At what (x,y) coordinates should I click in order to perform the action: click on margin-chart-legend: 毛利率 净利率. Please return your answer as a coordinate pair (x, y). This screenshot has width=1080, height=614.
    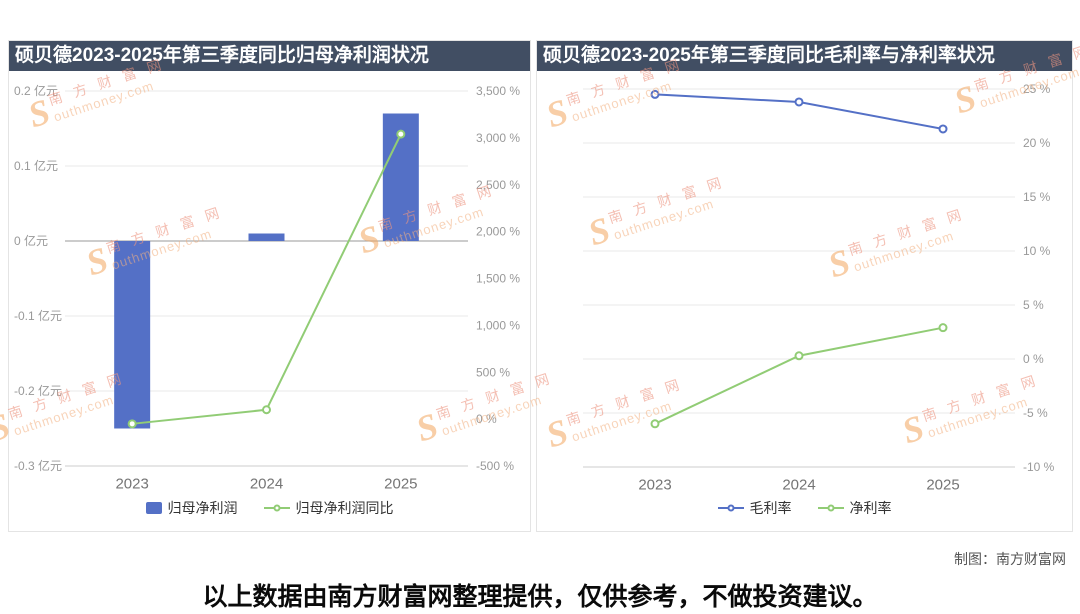
    Looking at the image, I should click on (804, 508).